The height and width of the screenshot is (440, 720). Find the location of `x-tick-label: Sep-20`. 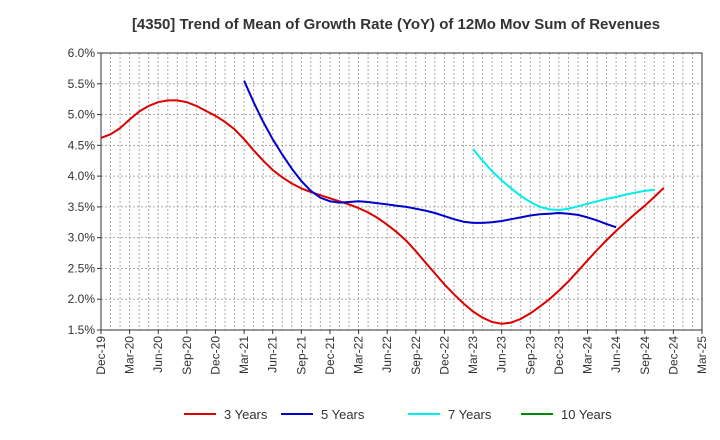

x-tick-label: Sep-20 is located at coordinates (187, 355).